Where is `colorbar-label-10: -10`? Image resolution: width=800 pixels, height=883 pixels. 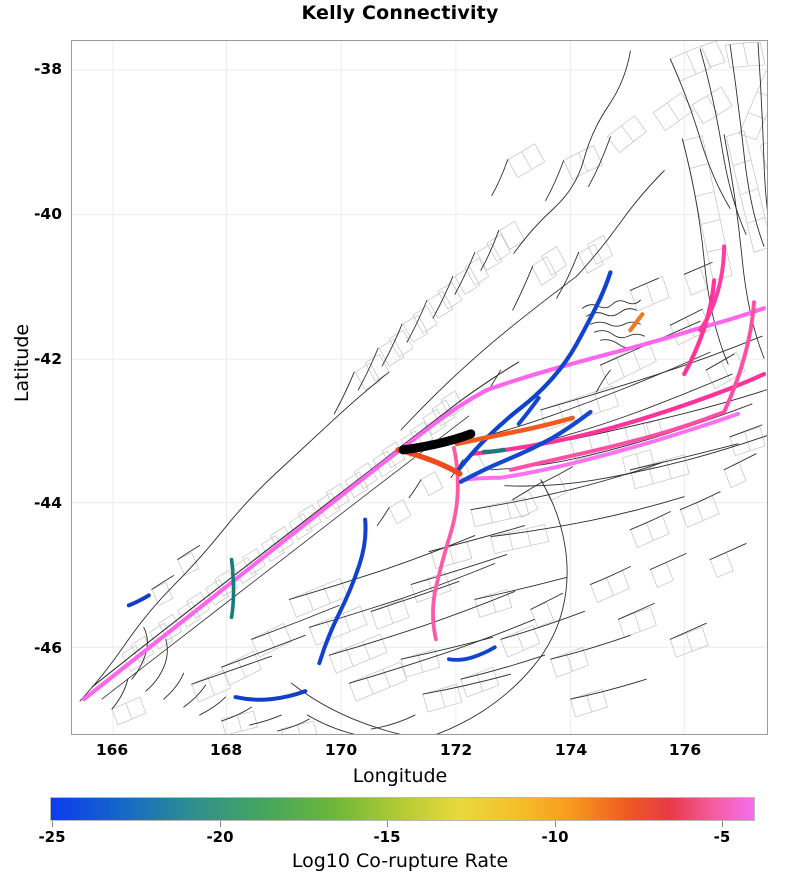
colorbar-label-10: -10 is located at coordinates (555, 837).